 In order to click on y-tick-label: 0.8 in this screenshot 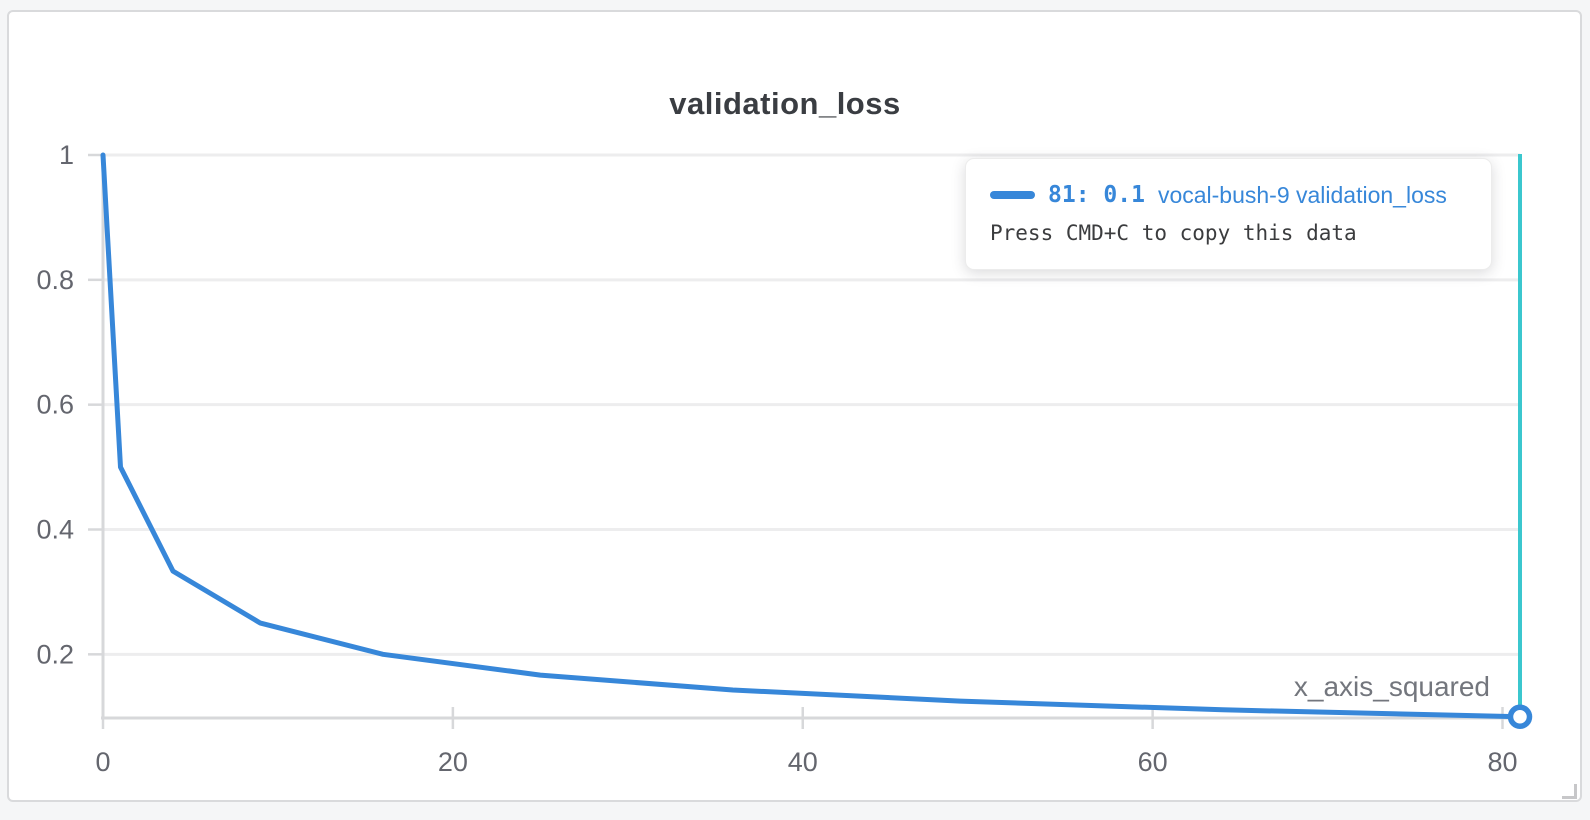, I will do `click(55, 280)`.